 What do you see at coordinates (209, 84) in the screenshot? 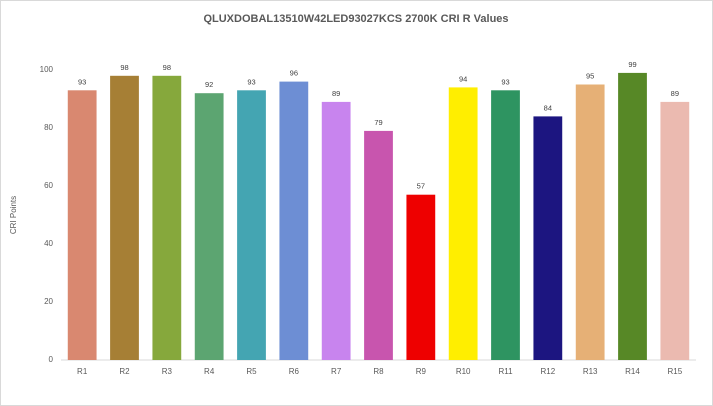
I see `value-label: 92` at bounding box center [209, 84].